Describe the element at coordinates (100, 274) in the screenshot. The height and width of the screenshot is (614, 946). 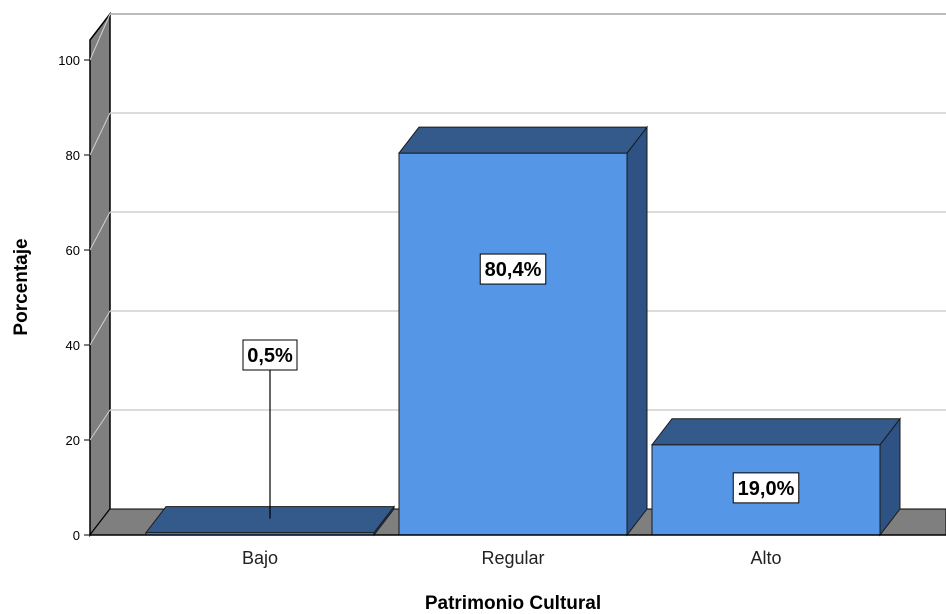
I see `side-wall` at that location.